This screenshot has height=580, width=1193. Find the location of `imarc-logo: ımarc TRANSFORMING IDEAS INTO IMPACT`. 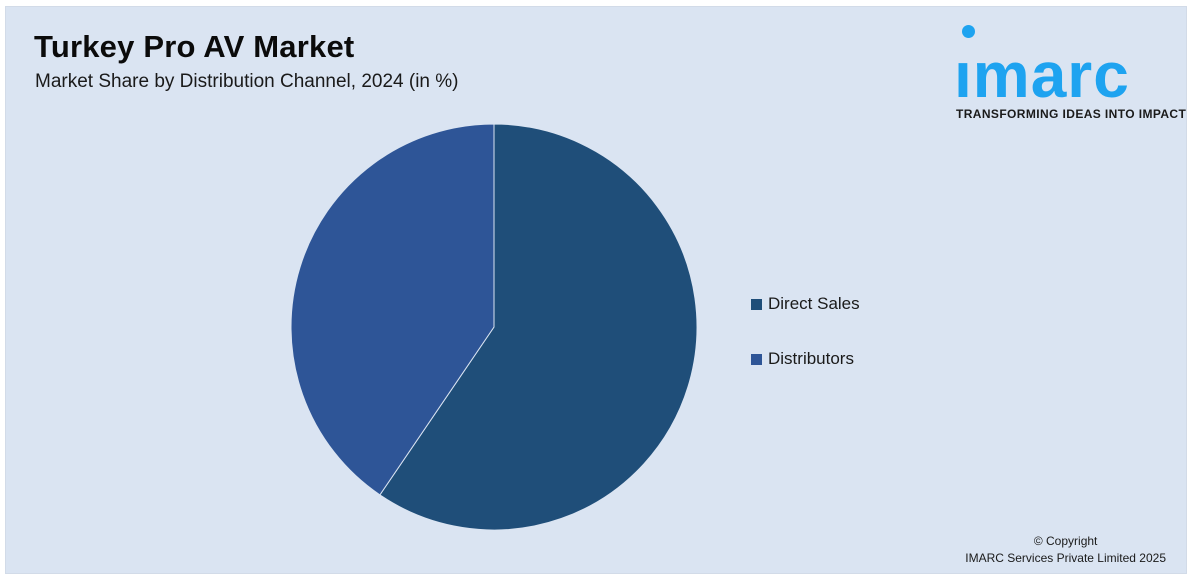

imarc-logo: ımarc TRANSFORMING IDEAS INTO IMPACT is located at coordinates (1070, 73).